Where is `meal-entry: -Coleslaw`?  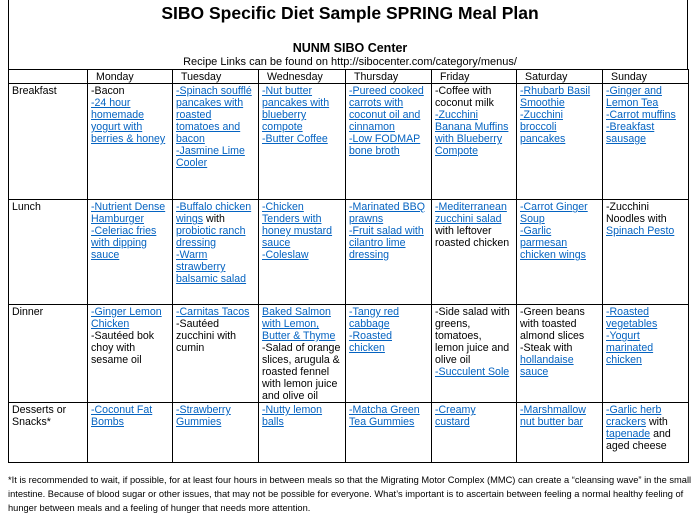
meal-entry: -Coleslaw is located at coordinates (302, 255).